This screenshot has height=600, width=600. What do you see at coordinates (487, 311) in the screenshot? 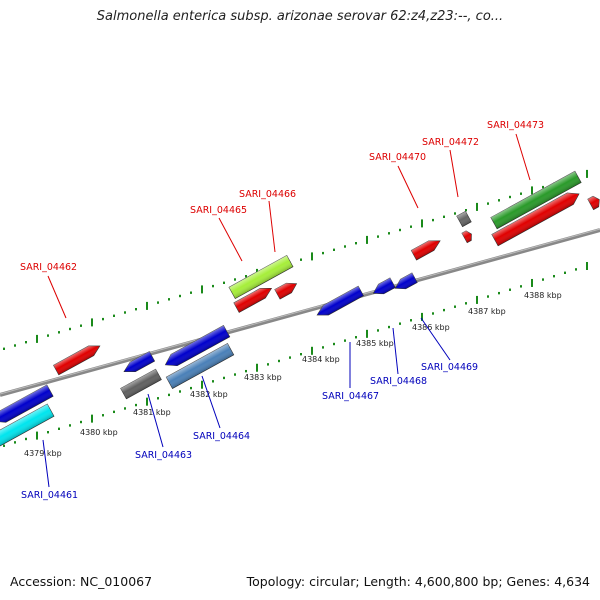
I see `kbp-label: 4387 kbp` at bounding box center [487, 311].